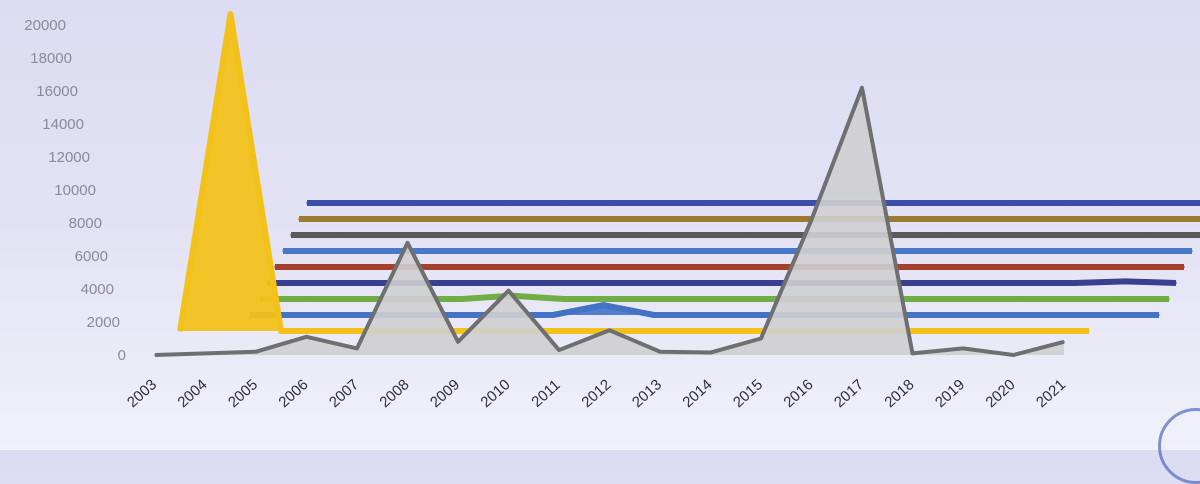  Describe the element at coordinates (51, 58) in the screenshot. I see `y-tick-label: 18000` at that location.